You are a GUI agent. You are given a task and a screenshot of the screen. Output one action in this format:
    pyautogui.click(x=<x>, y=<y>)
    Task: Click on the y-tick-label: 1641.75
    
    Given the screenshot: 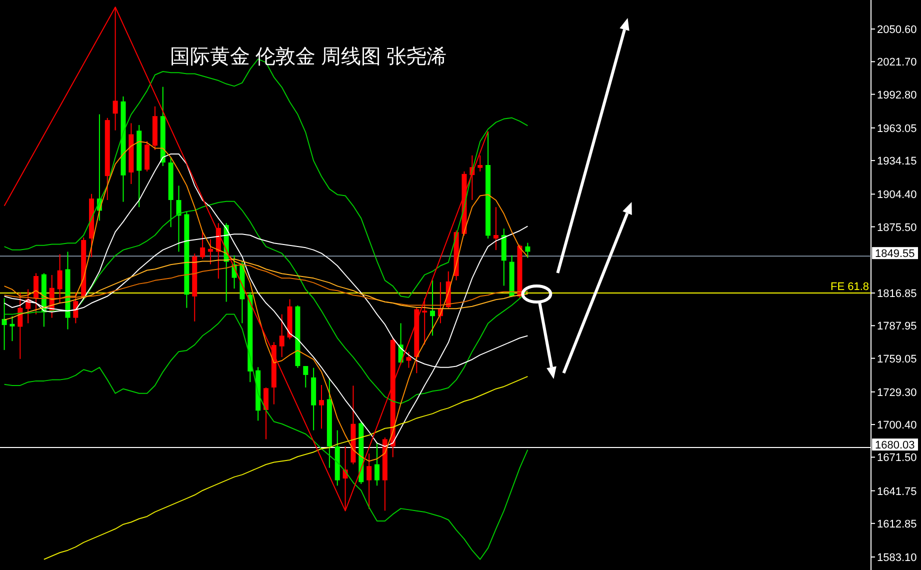 What is the action you would take?
    pyautogui.click(x=897, y=492)
    